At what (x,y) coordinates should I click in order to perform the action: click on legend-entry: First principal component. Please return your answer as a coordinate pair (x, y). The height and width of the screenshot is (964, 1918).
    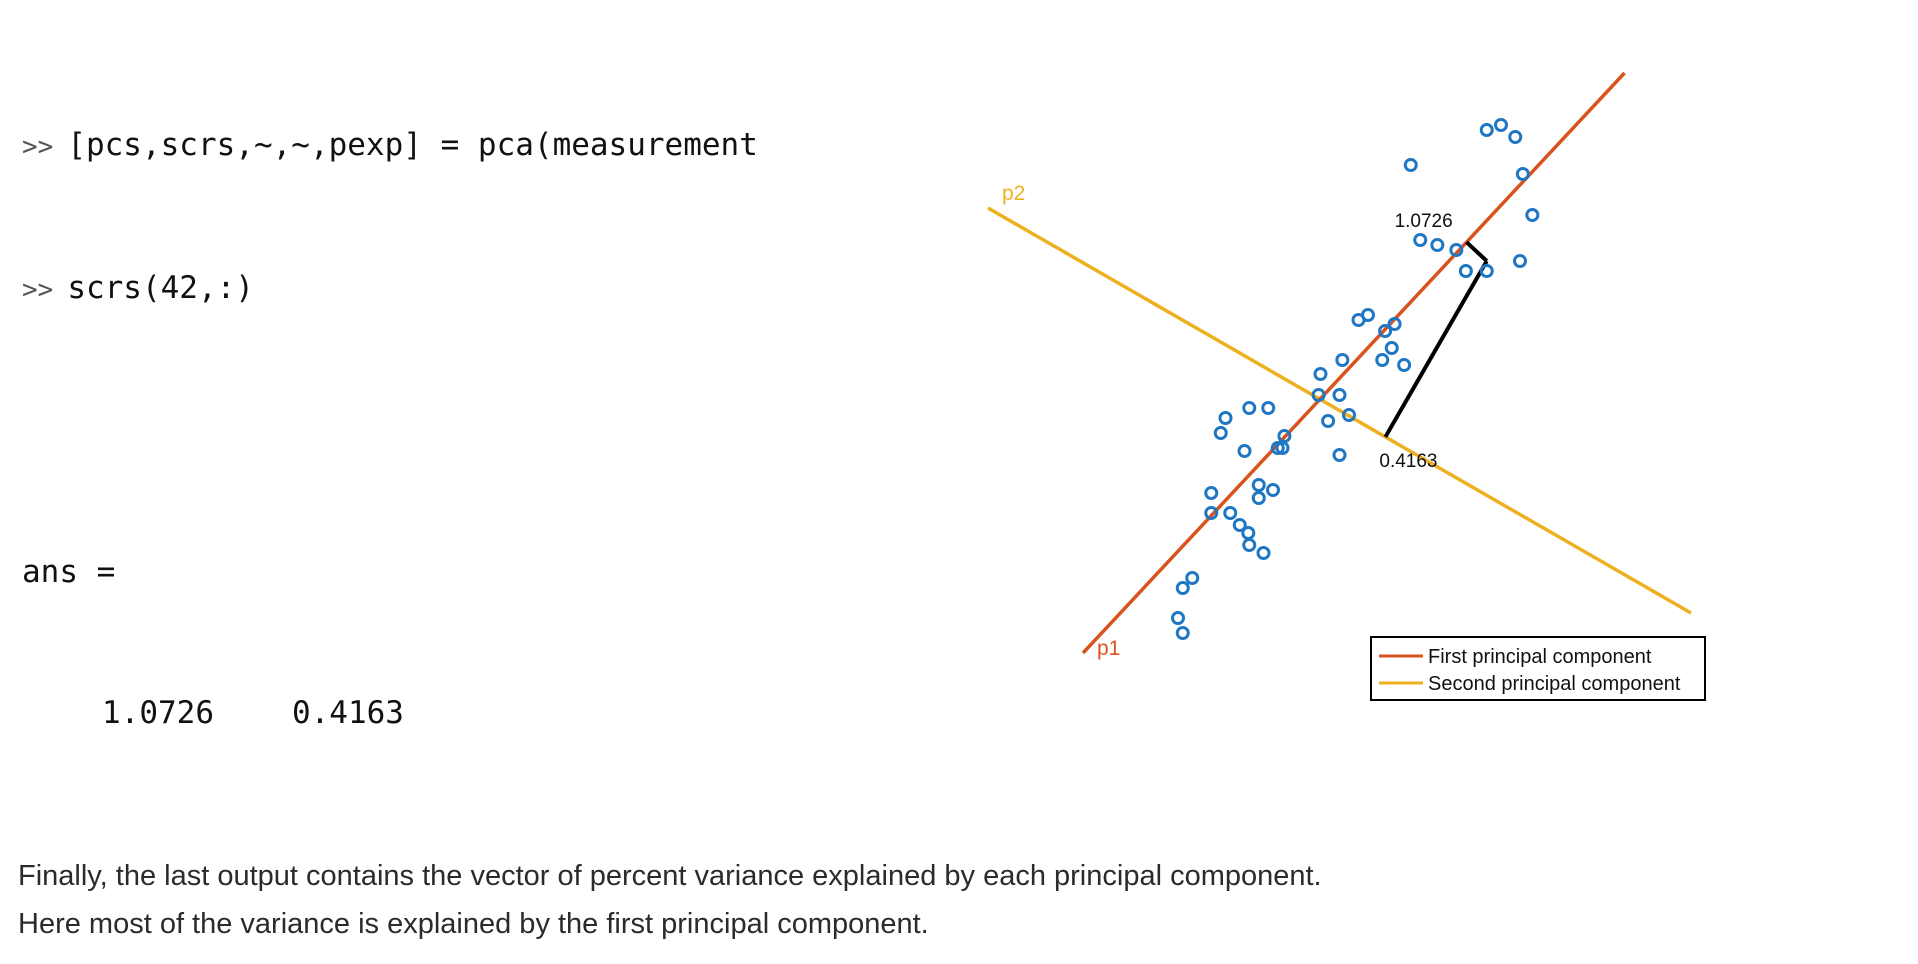
    Looking at the image, I should click on (1540, 657).